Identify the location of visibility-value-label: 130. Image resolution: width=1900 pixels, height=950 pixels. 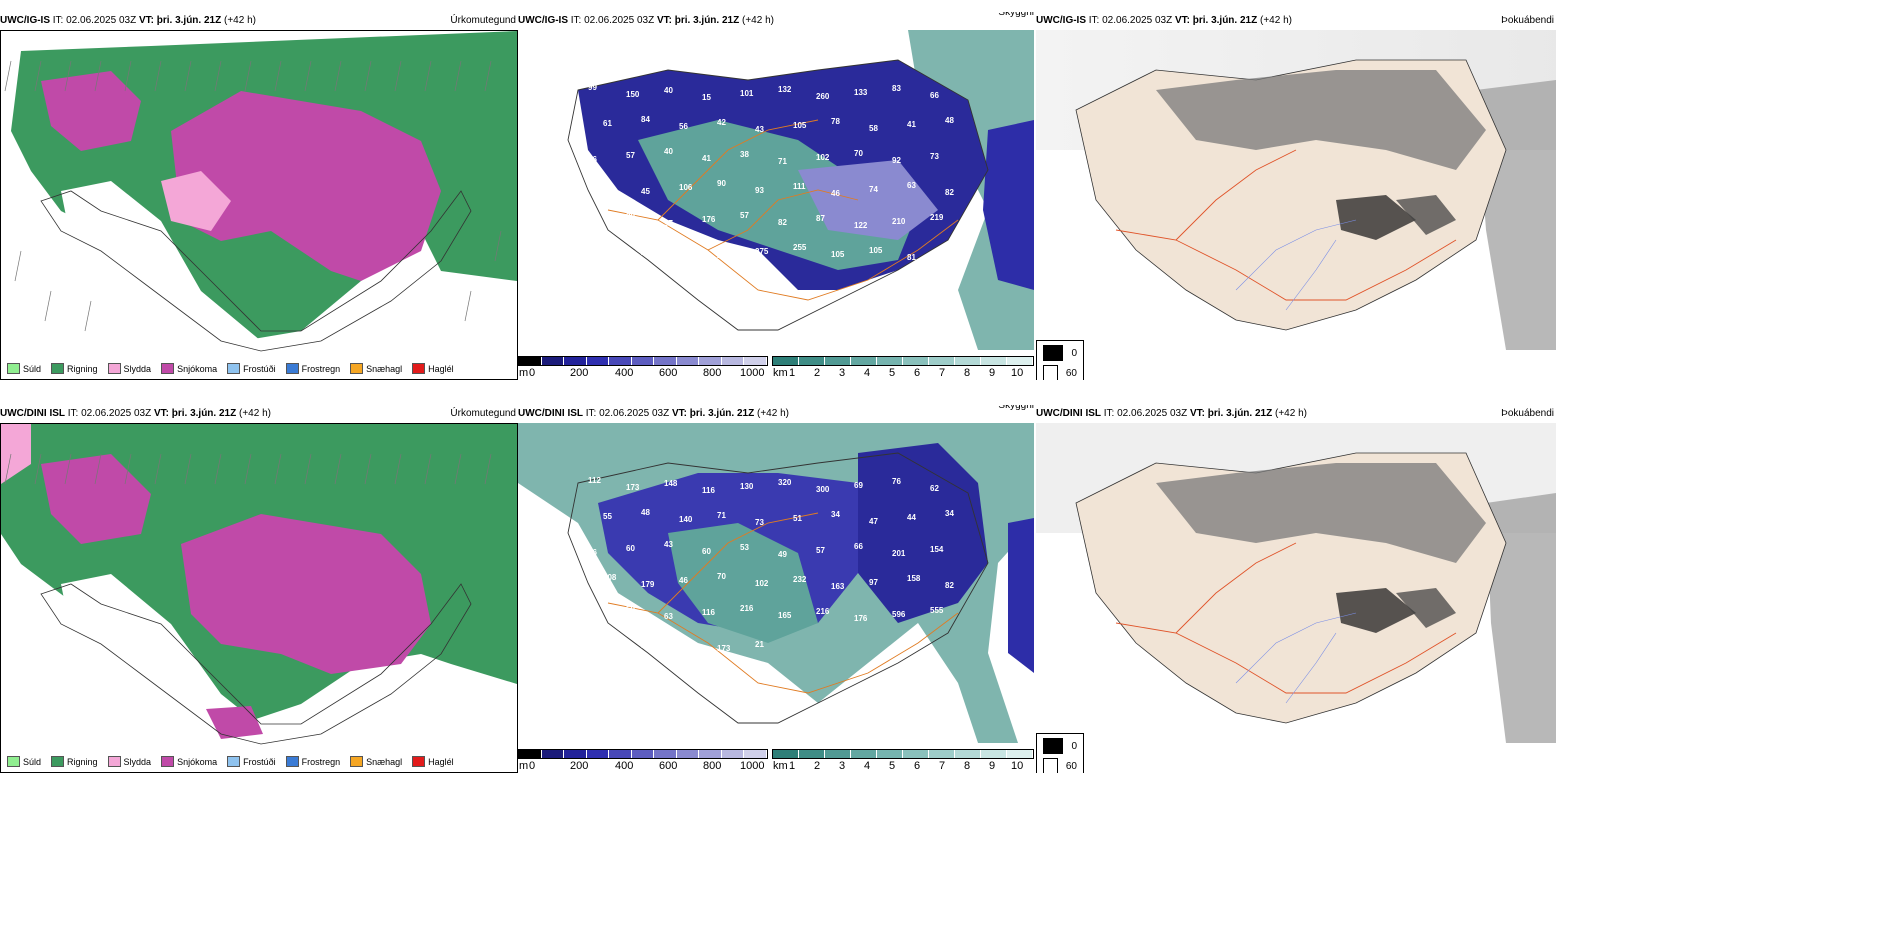
(747, 486).